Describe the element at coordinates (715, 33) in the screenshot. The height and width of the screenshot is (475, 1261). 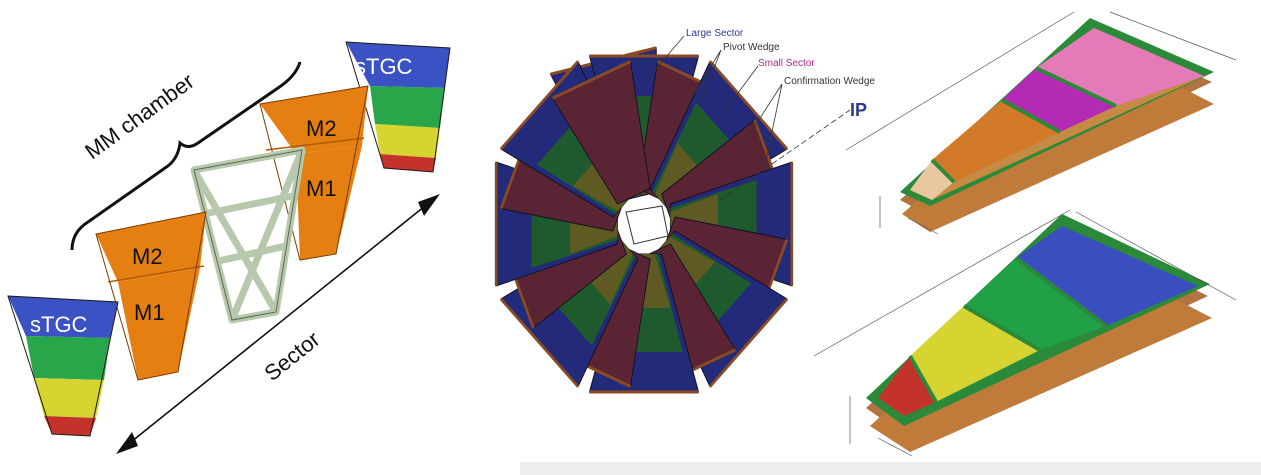
I see `large-sector-label: Large Sector` at that location.